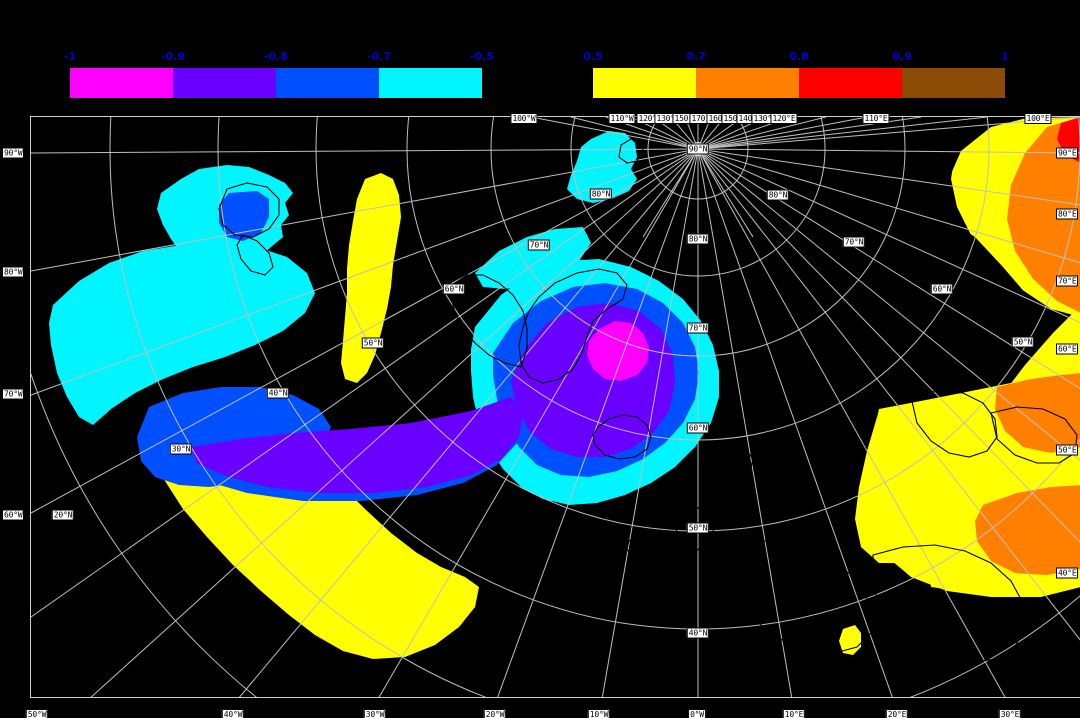  I want to click on colorbar-tick-label: 1, so click(1005, 56).